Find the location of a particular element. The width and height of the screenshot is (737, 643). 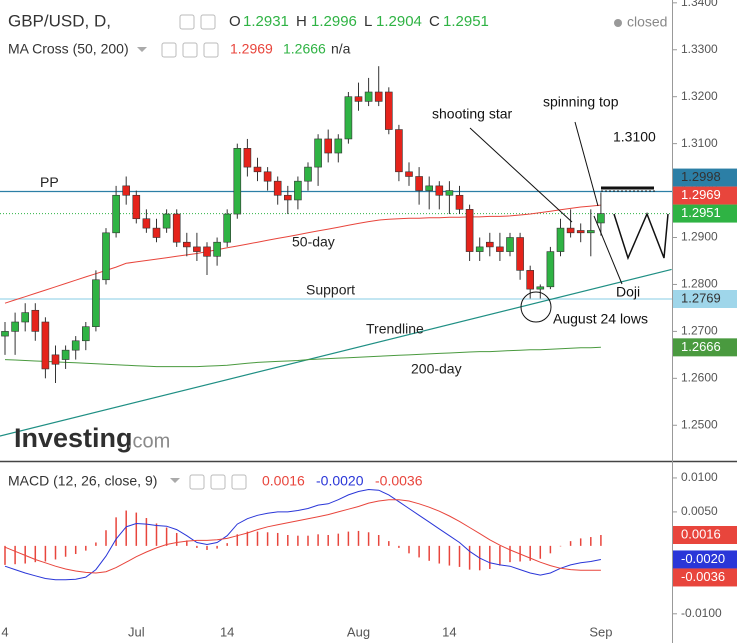

status-dot is located at coordinates (618, 23).